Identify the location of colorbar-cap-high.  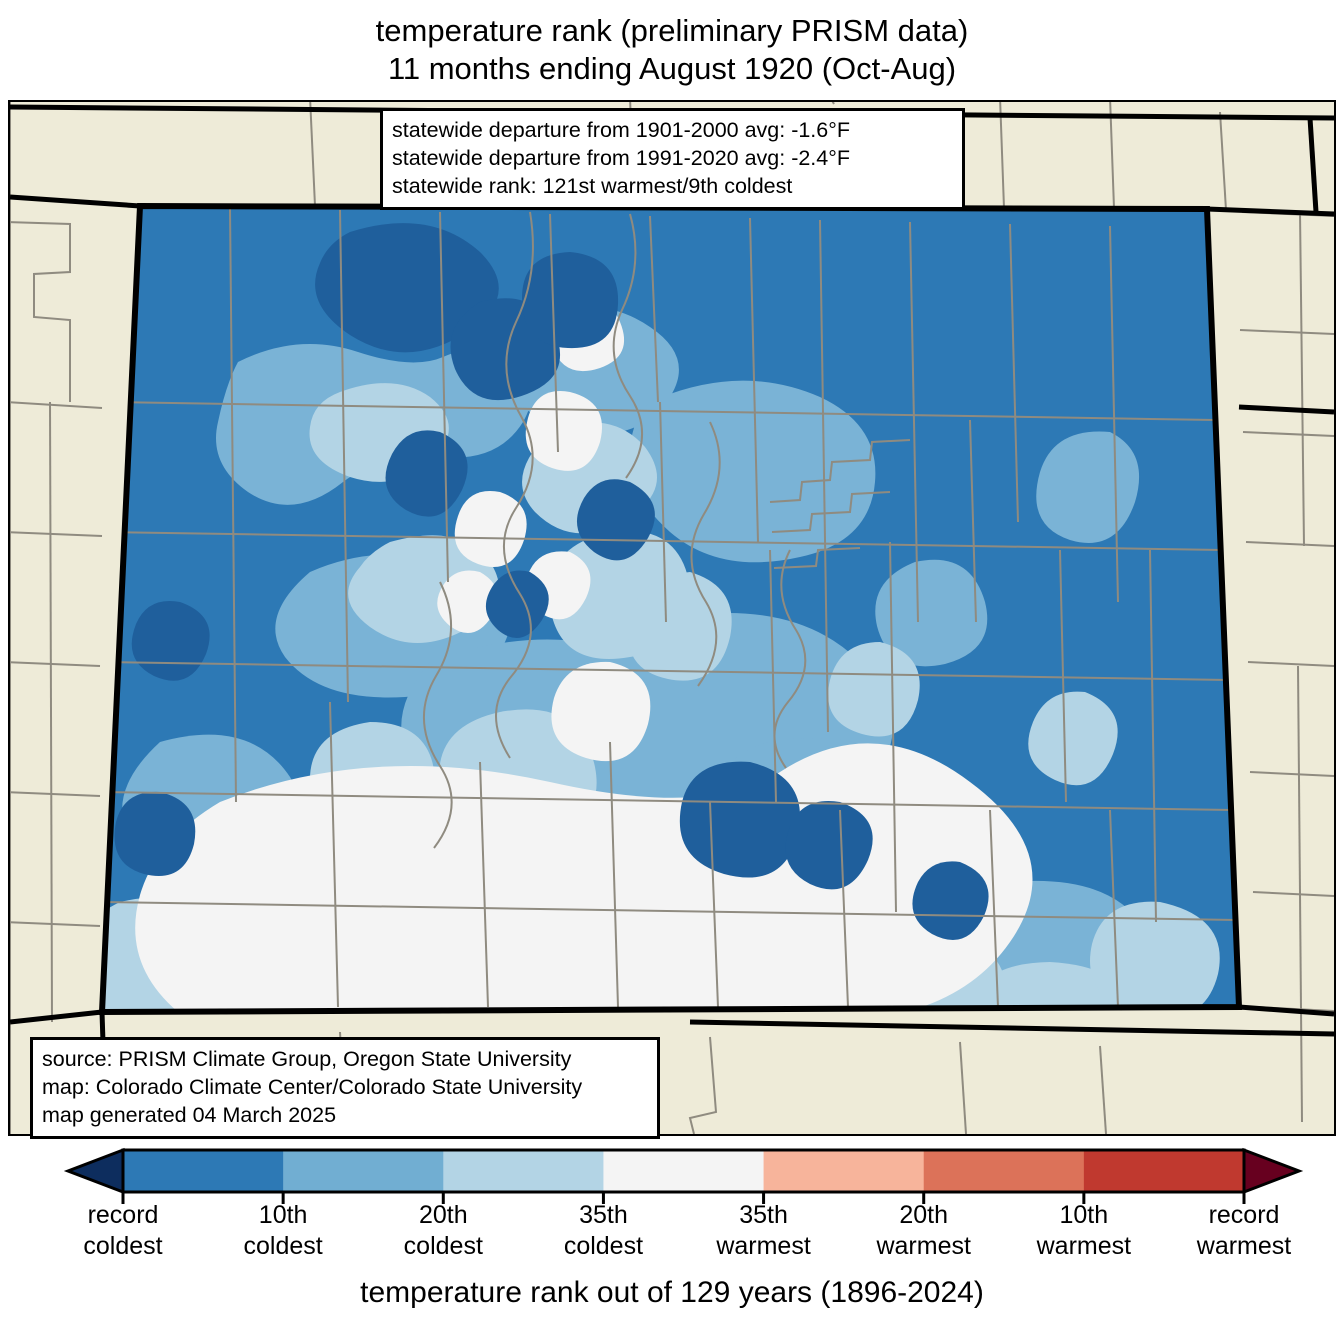
(1273, 1171).